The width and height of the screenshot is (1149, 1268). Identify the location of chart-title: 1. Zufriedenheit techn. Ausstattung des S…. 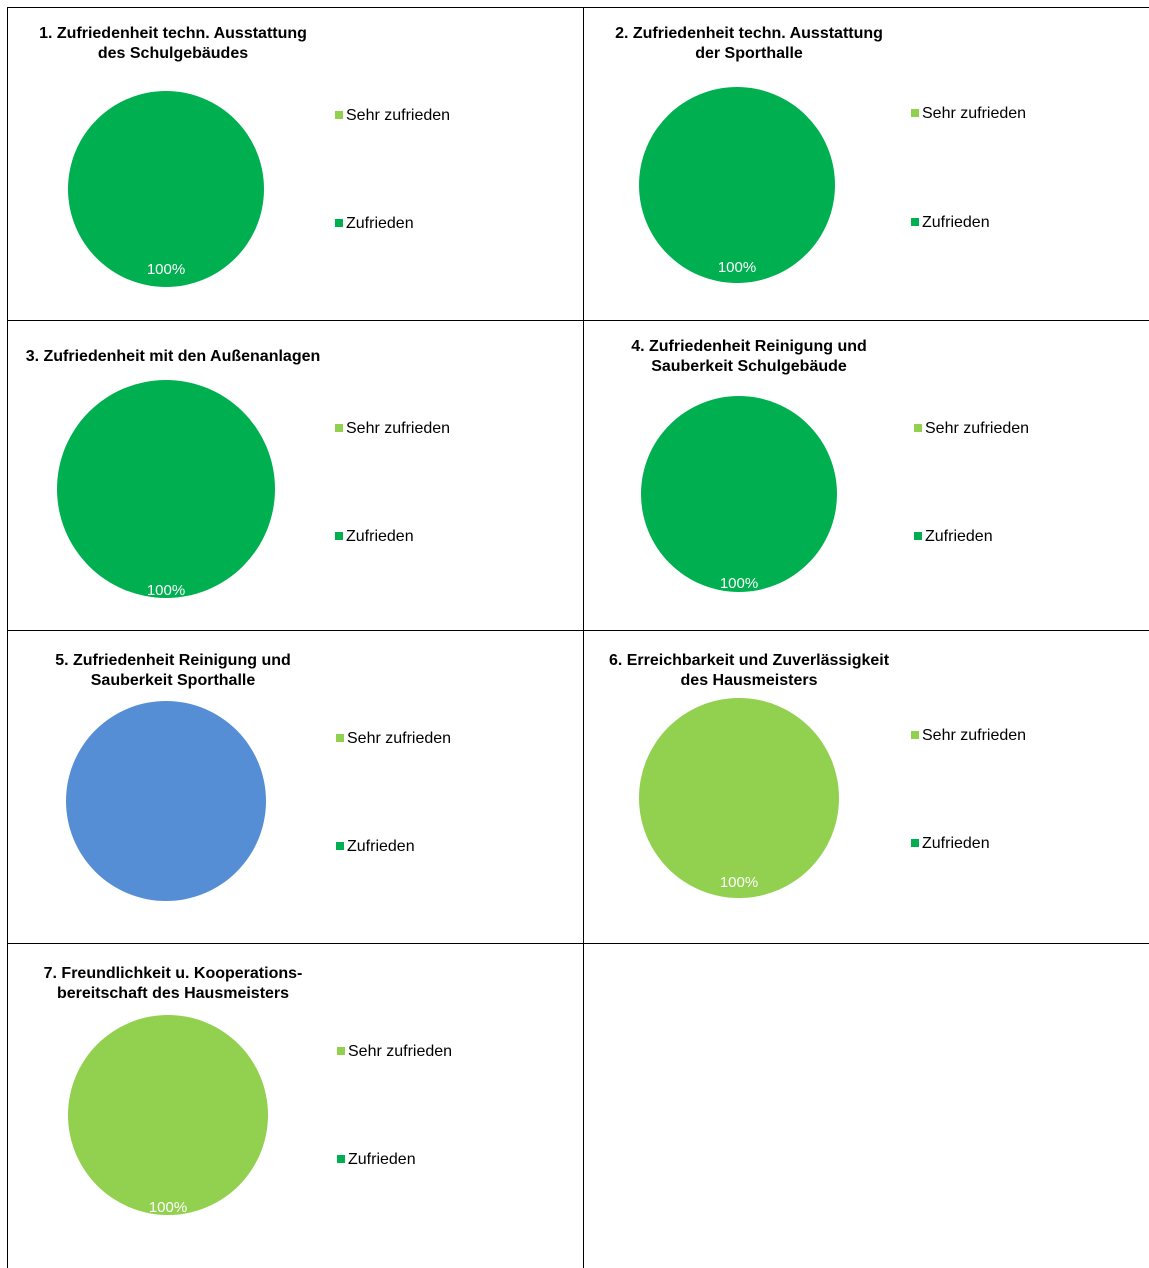
(173, 44).